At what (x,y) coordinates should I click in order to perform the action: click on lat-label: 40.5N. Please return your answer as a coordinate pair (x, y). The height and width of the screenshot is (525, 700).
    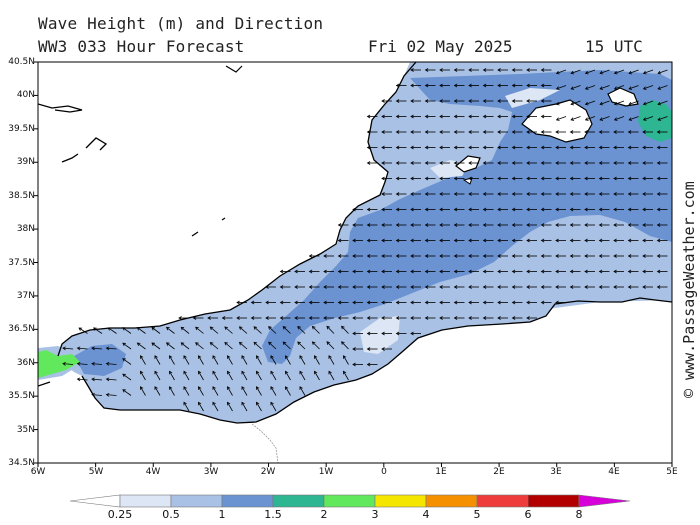
    Looking at the image, I should click on (21, 62).